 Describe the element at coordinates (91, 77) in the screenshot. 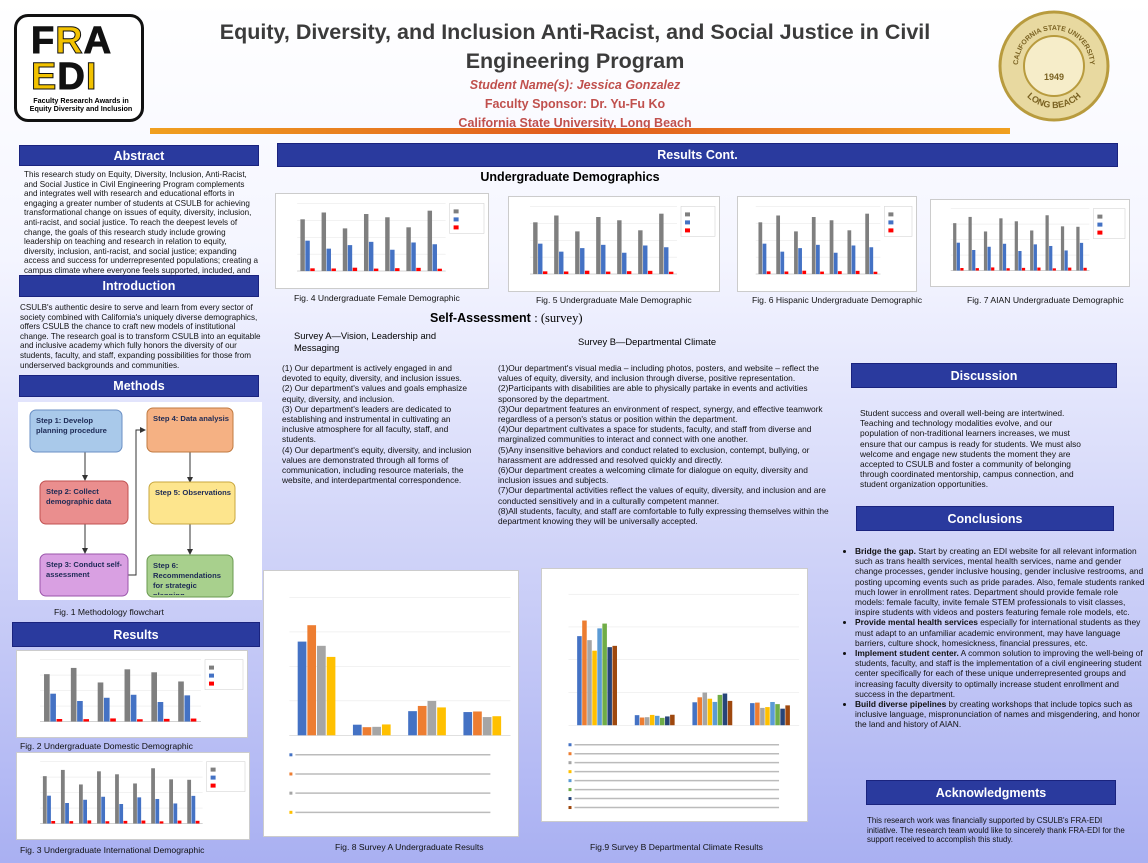

I see `logo-letter: I` at that location.